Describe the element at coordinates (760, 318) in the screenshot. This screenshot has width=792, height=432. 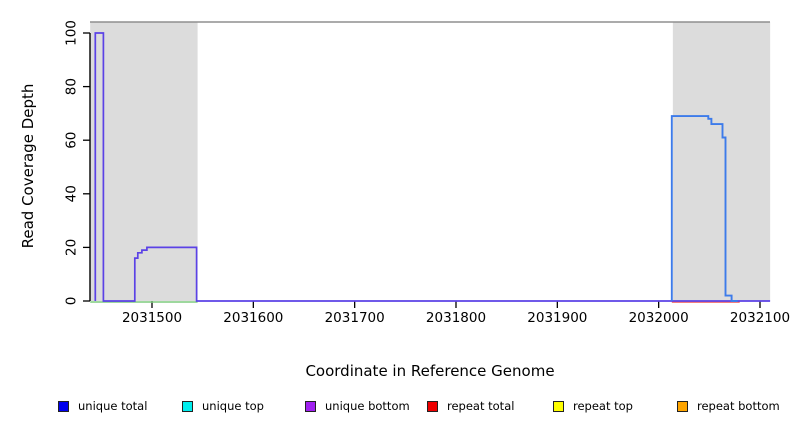
I see `x-tick-label: 2032100` at that location.